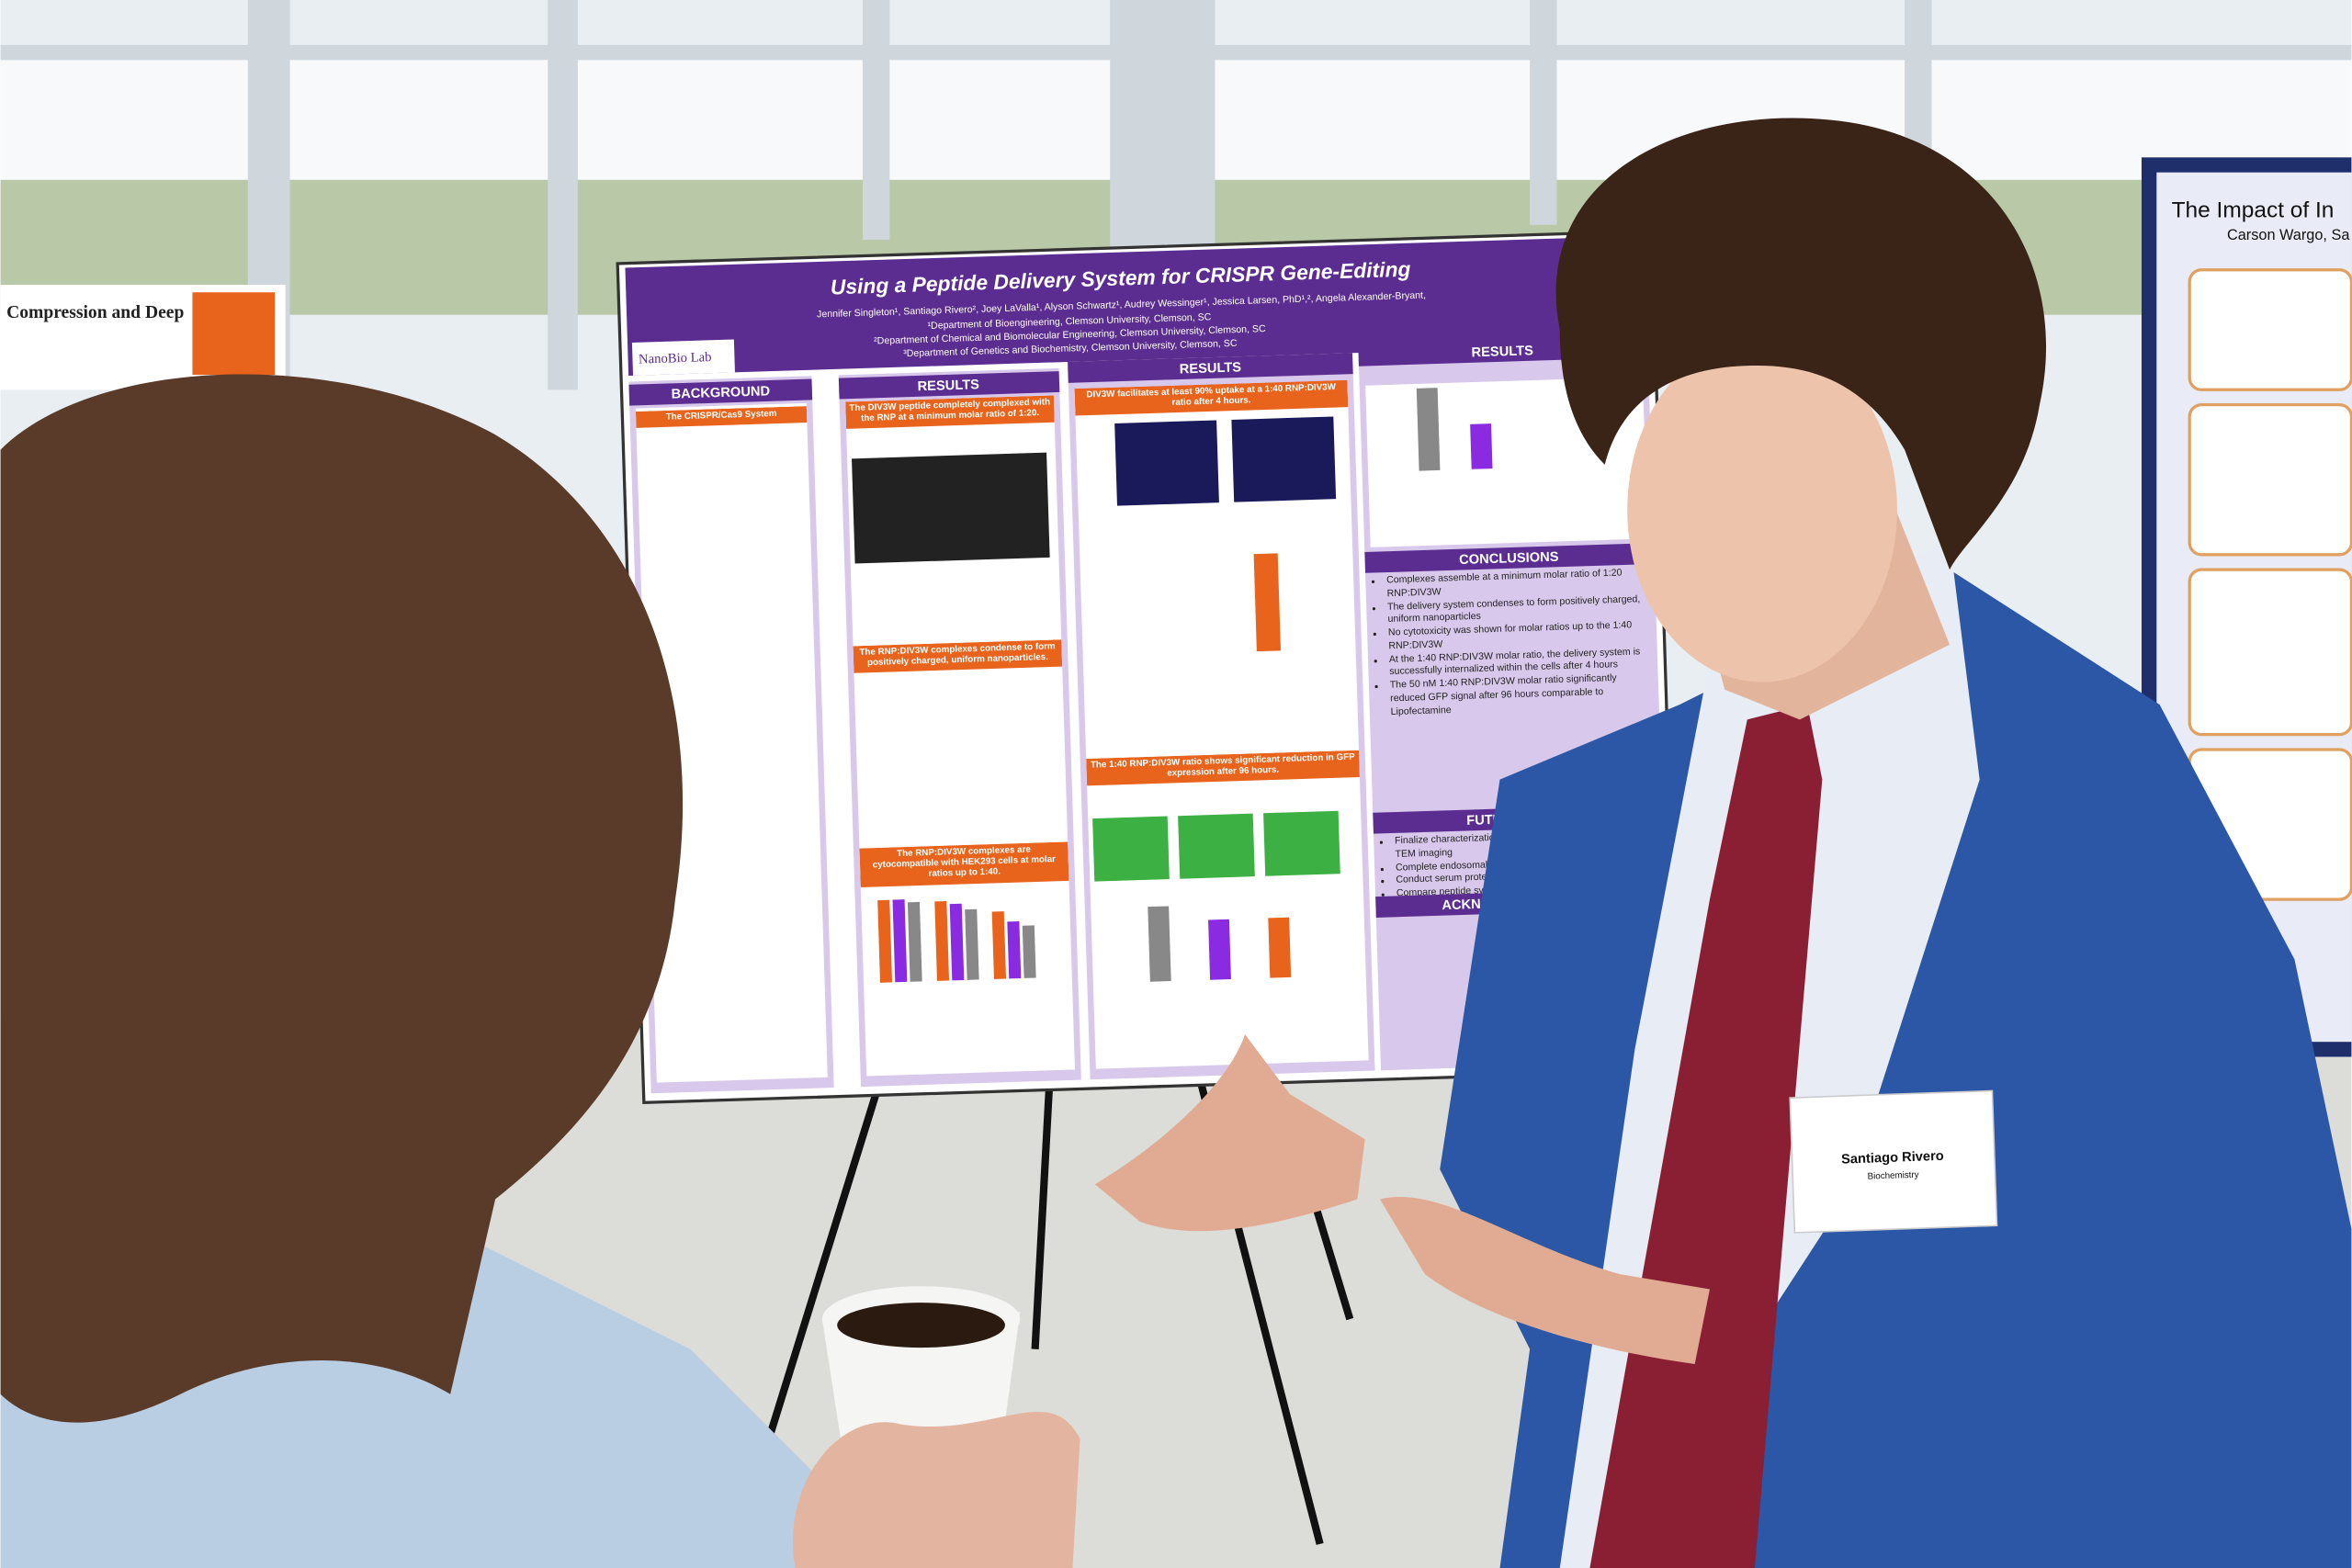 This screenshot has height=1568, width=2352. I want to click on name-tag-name: Santiago Rivero, so click(1892, 1158).